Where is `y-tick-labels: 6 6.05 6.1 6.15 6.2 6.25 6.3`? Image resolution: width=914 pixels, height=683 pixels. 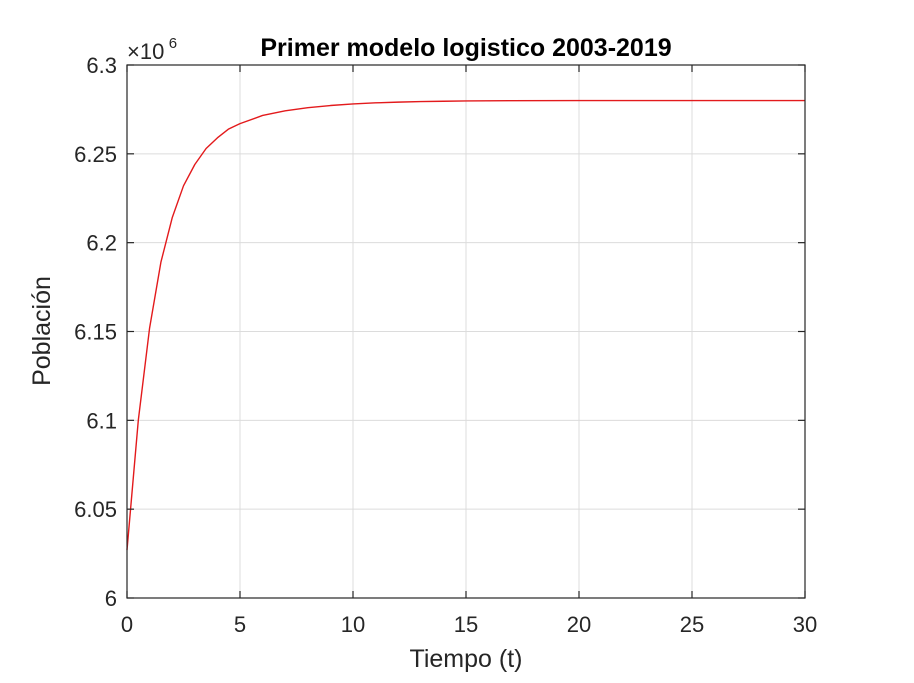 y-tick-labels: 6 6.05 6.1 6.15 6.2 6.25 6.3 is located at coordinates (95, 332).